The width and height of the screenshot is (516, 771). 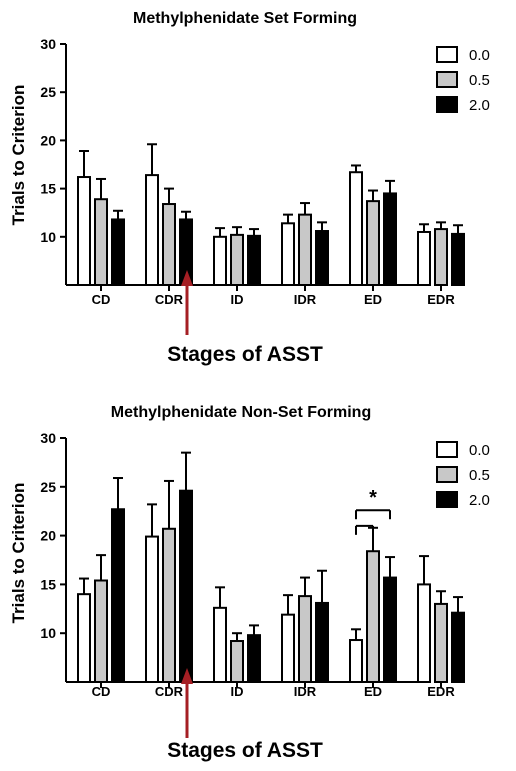 What do you see at coordinates (245, 18) in the screenshot?
I see `chart-title: Methylphenidate Set Forming` at bounding box center [245, 18].